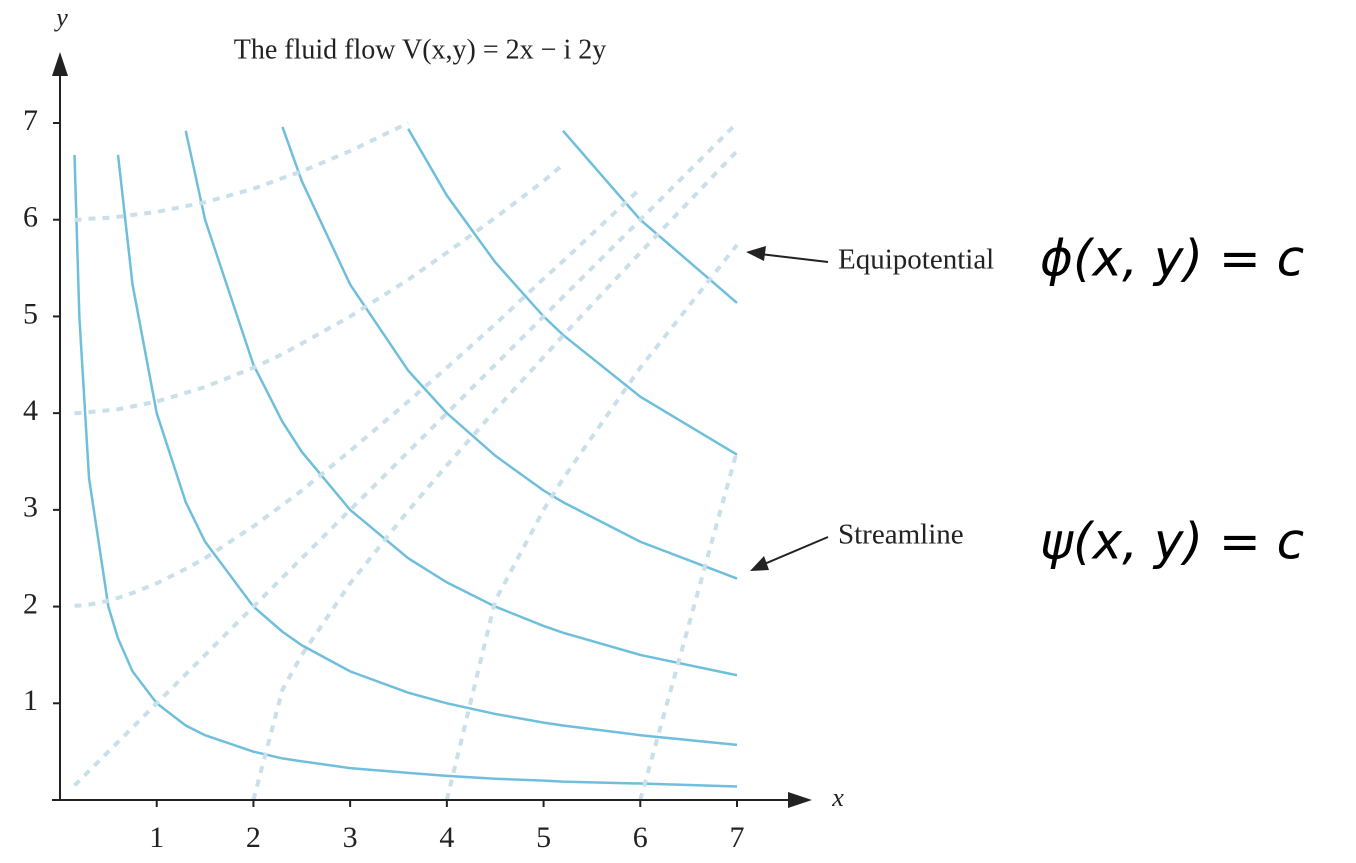  What do you see at coordinates (420, 49) in the screenshot?
I see `chart-title: The fluid flow V(x,y) = 2x − i 2y` at bounding box center [420, 49].